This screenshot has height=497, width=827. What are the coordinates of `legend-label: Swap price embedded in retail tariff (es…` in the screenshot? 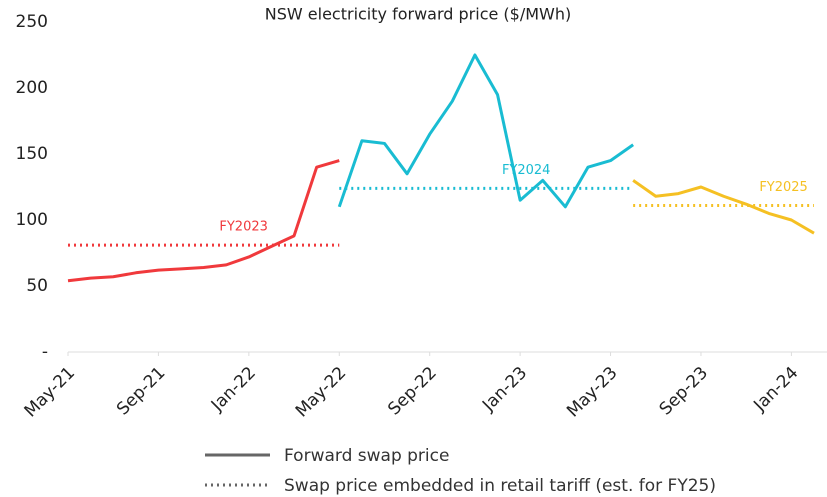 It's located at (500, 486).